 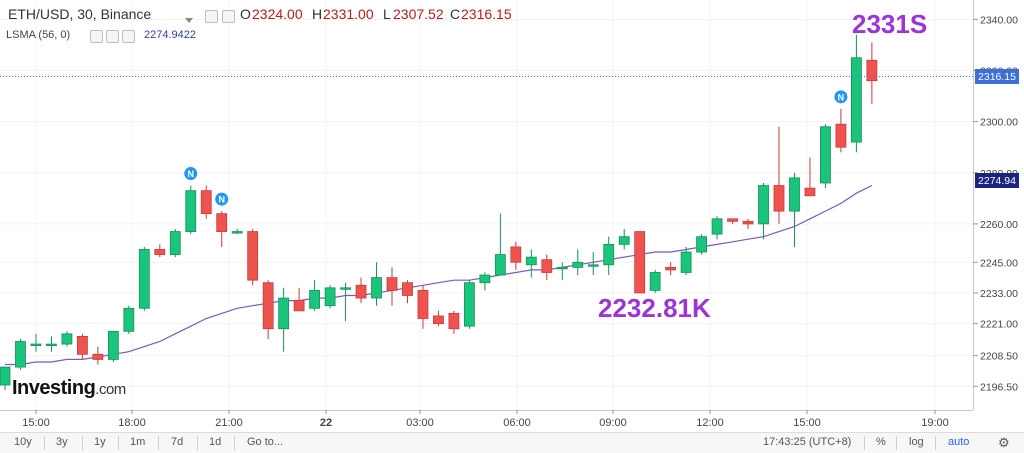 I want to click on x-tick-label: 06:00, so click(x=517, y=423).